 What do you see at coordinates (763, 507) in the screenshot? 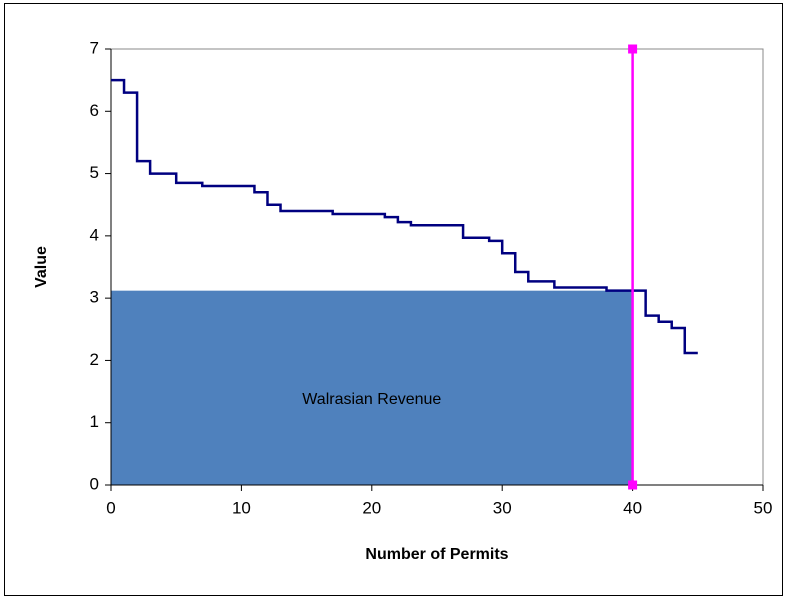
I see `x-tick-label: 50` at bounding box center [763, 507].